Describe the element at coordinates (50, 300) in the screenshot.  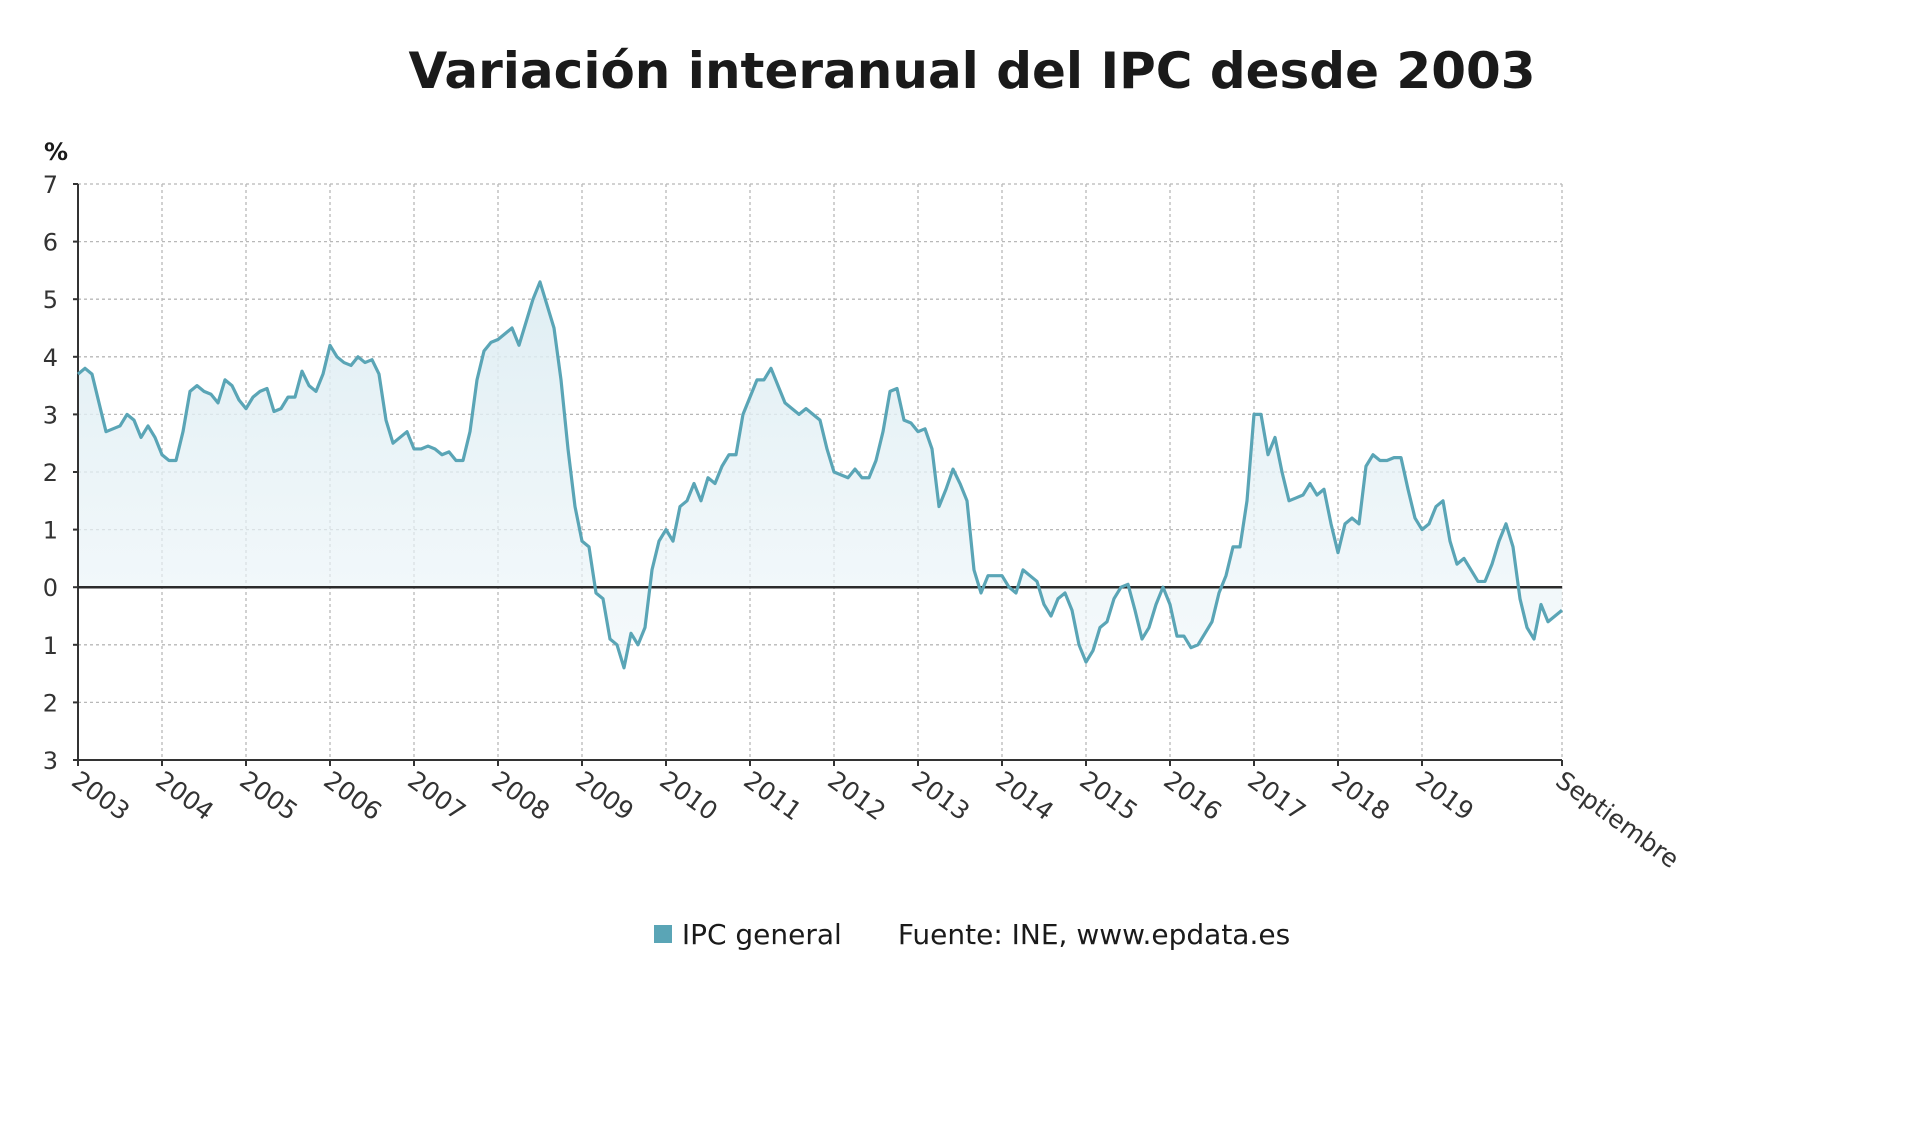
I see `y-tick-label: 5` at that location.